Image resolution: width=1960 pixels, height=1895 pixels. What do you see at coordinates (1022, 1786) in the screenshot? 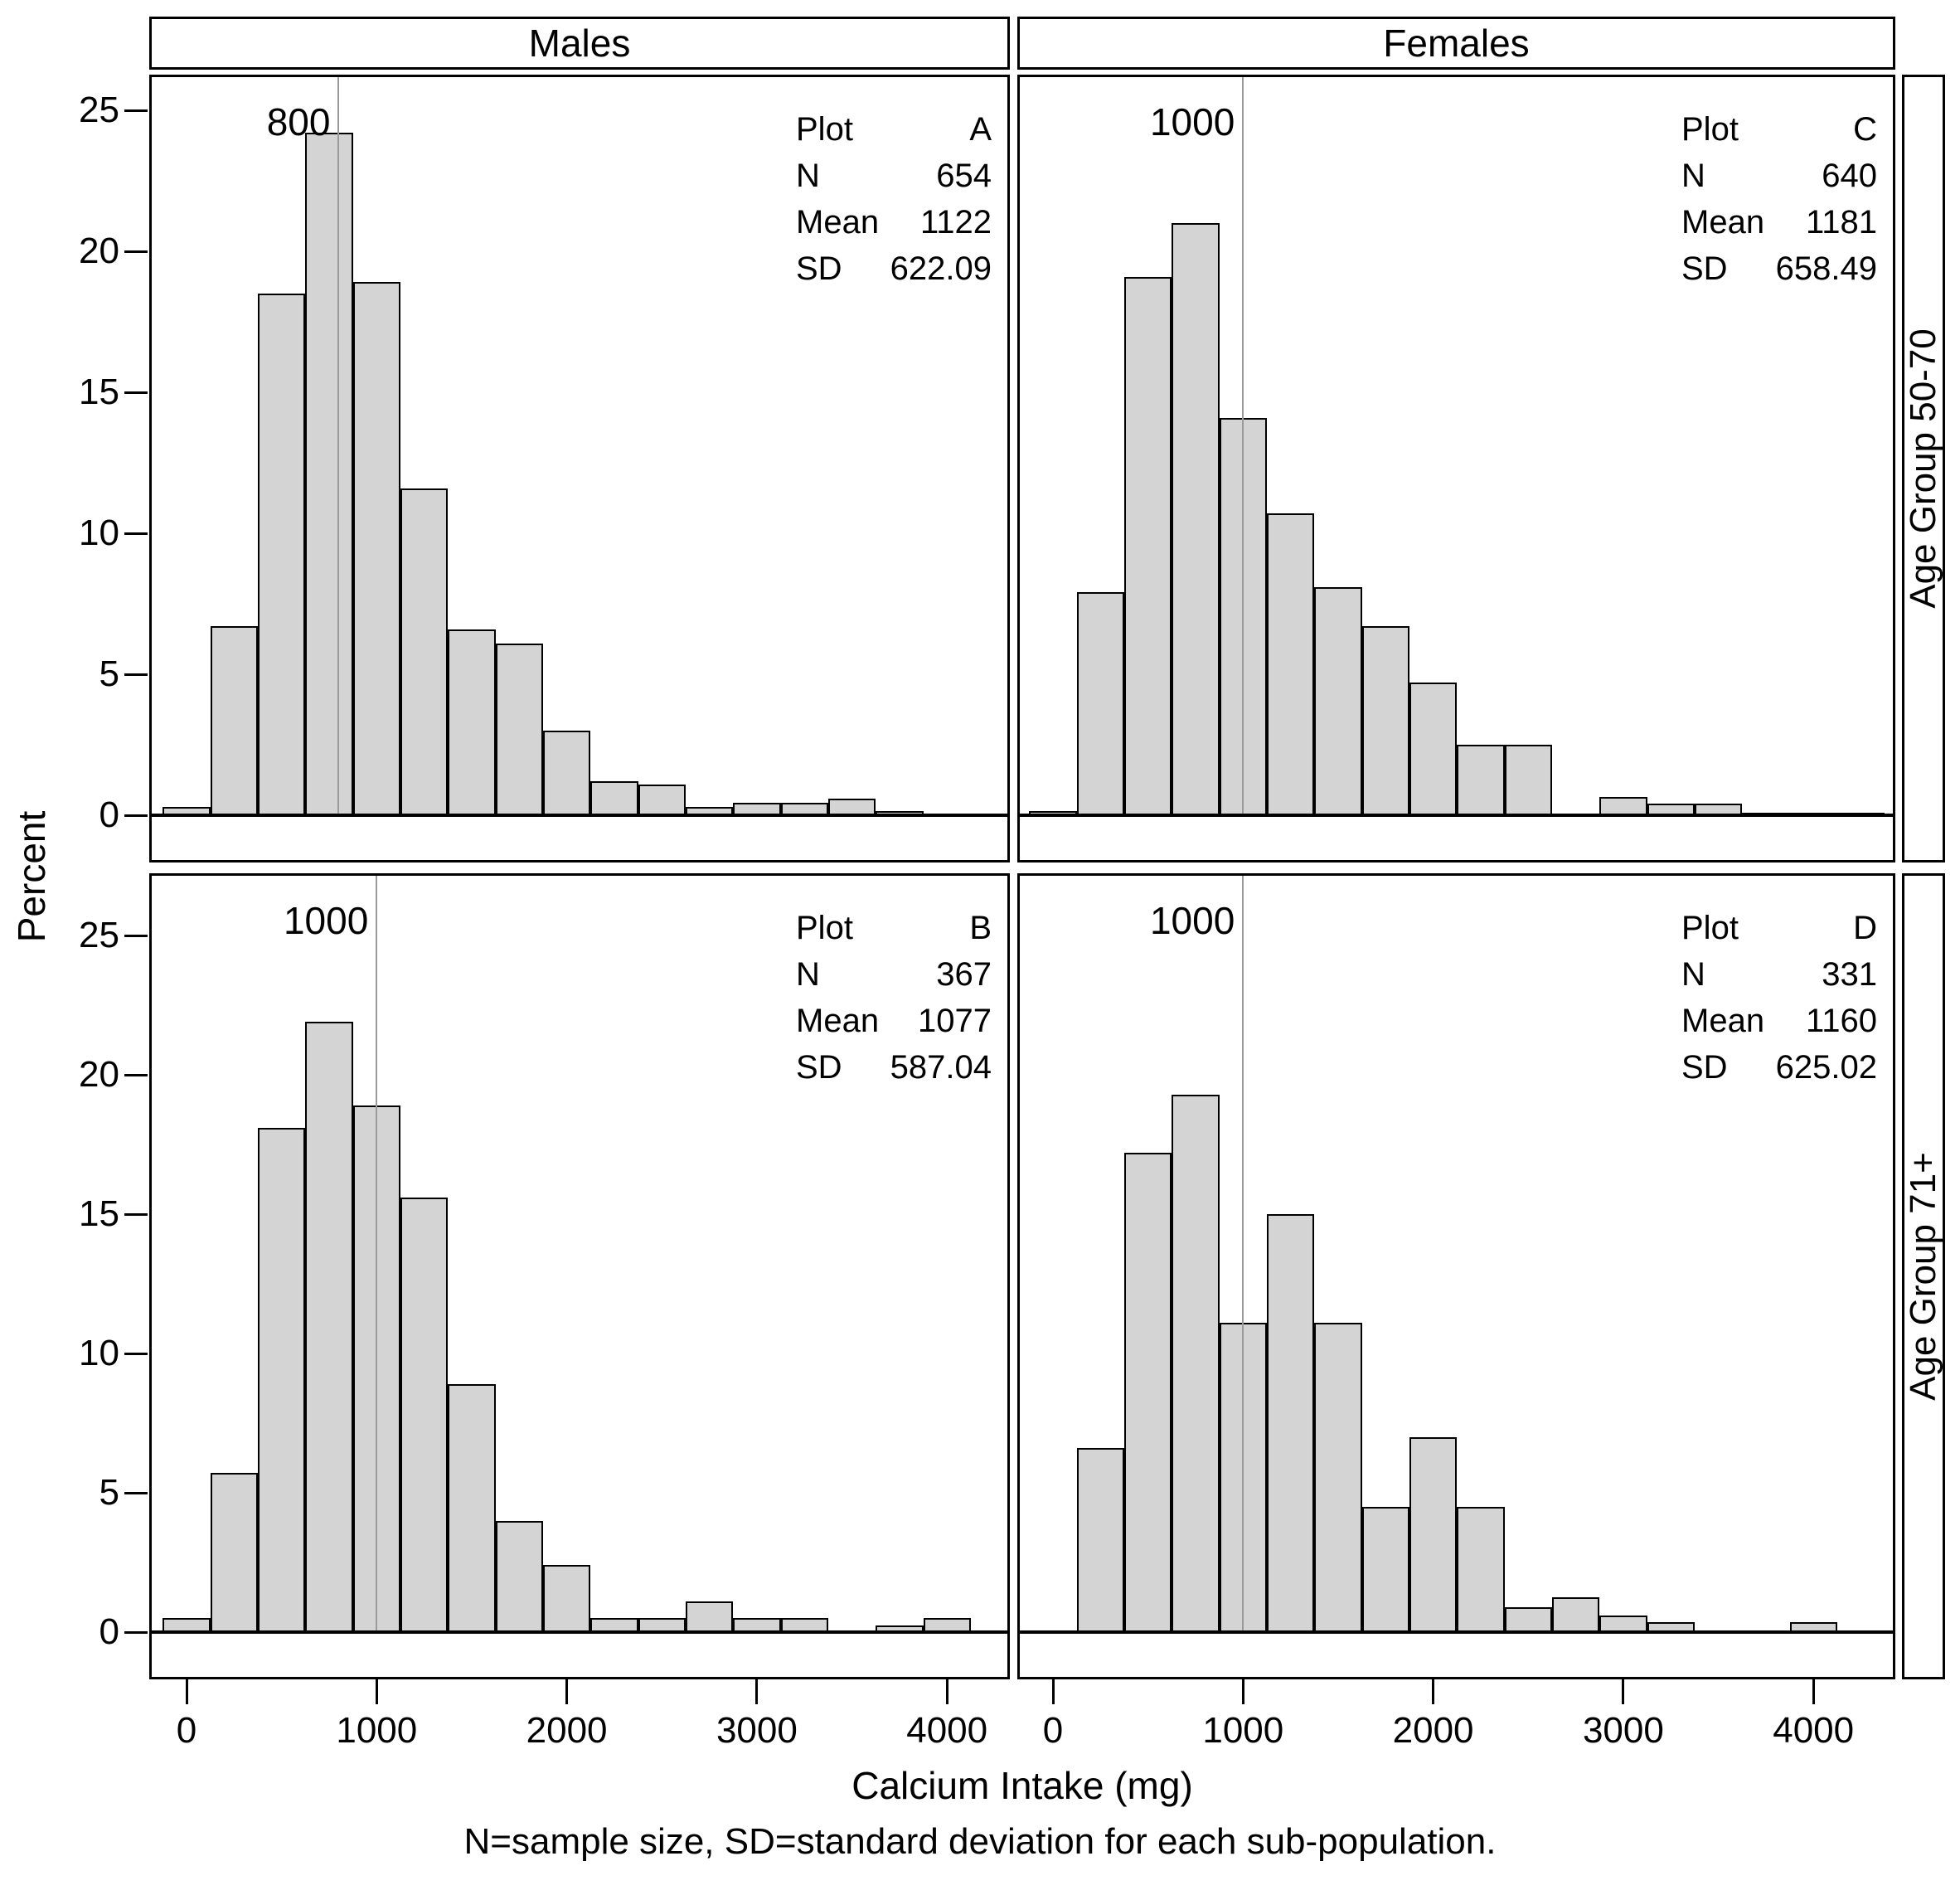
I see `x-axis-title: Calcium Intake (mg)` at bounding box center [1022, 1786].